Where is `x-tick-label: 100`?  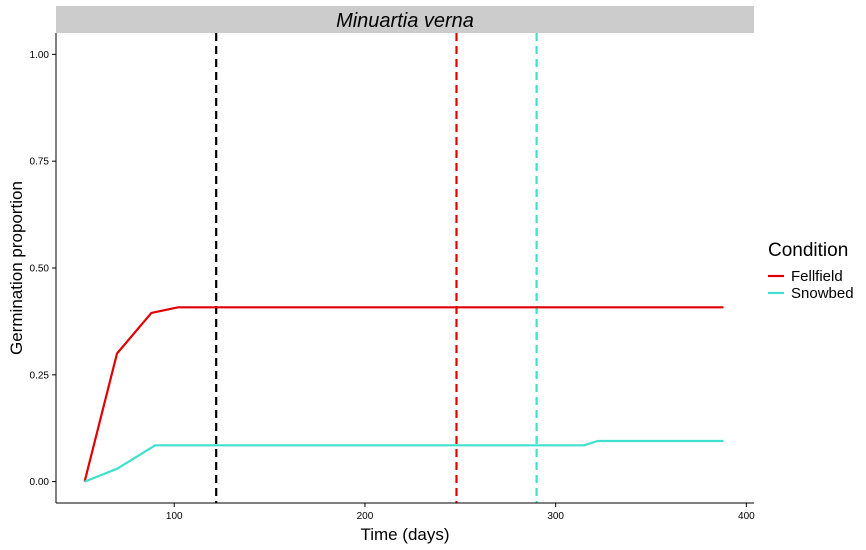 x-tick-label: 100 is located at coordinates (174, 516).